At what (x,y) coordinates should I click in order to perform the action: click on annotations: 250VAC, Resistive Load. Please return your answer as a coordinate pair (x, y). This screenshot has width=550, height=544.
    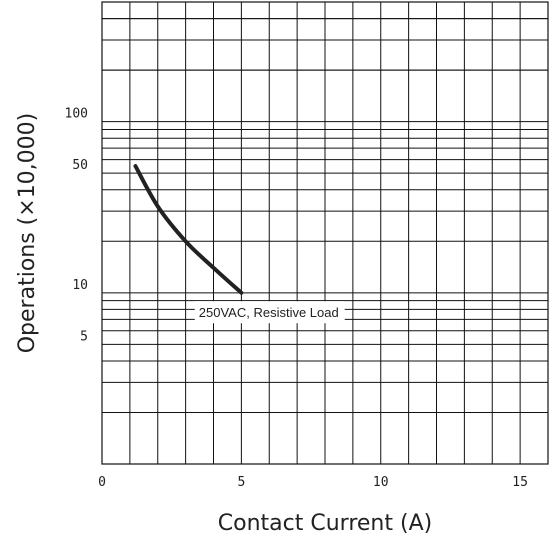
    Looking at the image, I should click on (269, 312).